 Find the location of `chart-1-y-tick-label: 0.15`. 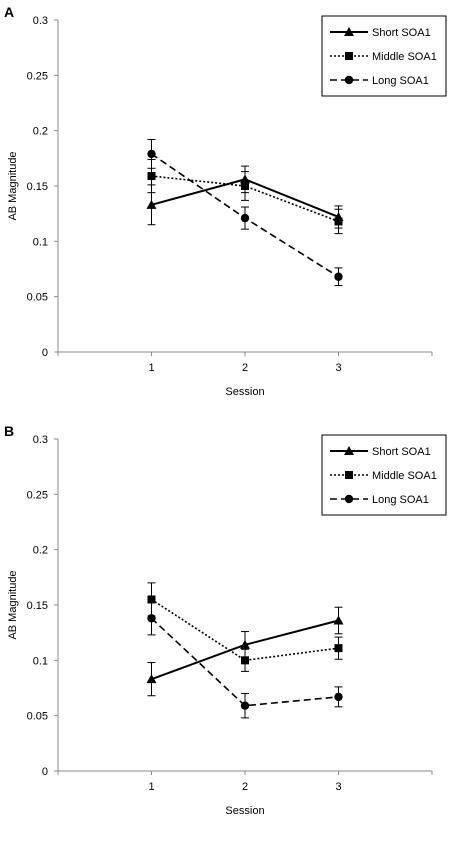

chart-1-y-tick-label: 0.15 is located at coordinates (37, 606).